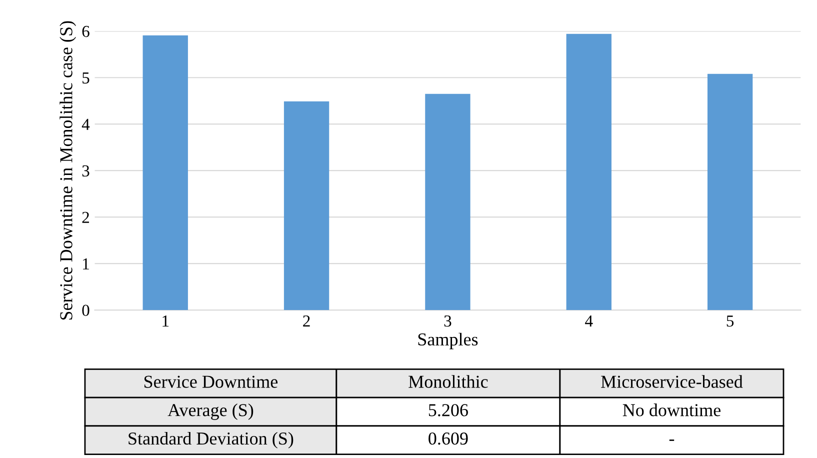 This screenshot has height=458, width=817. I want to click on x-tick-label: 4, so click(589, 321).